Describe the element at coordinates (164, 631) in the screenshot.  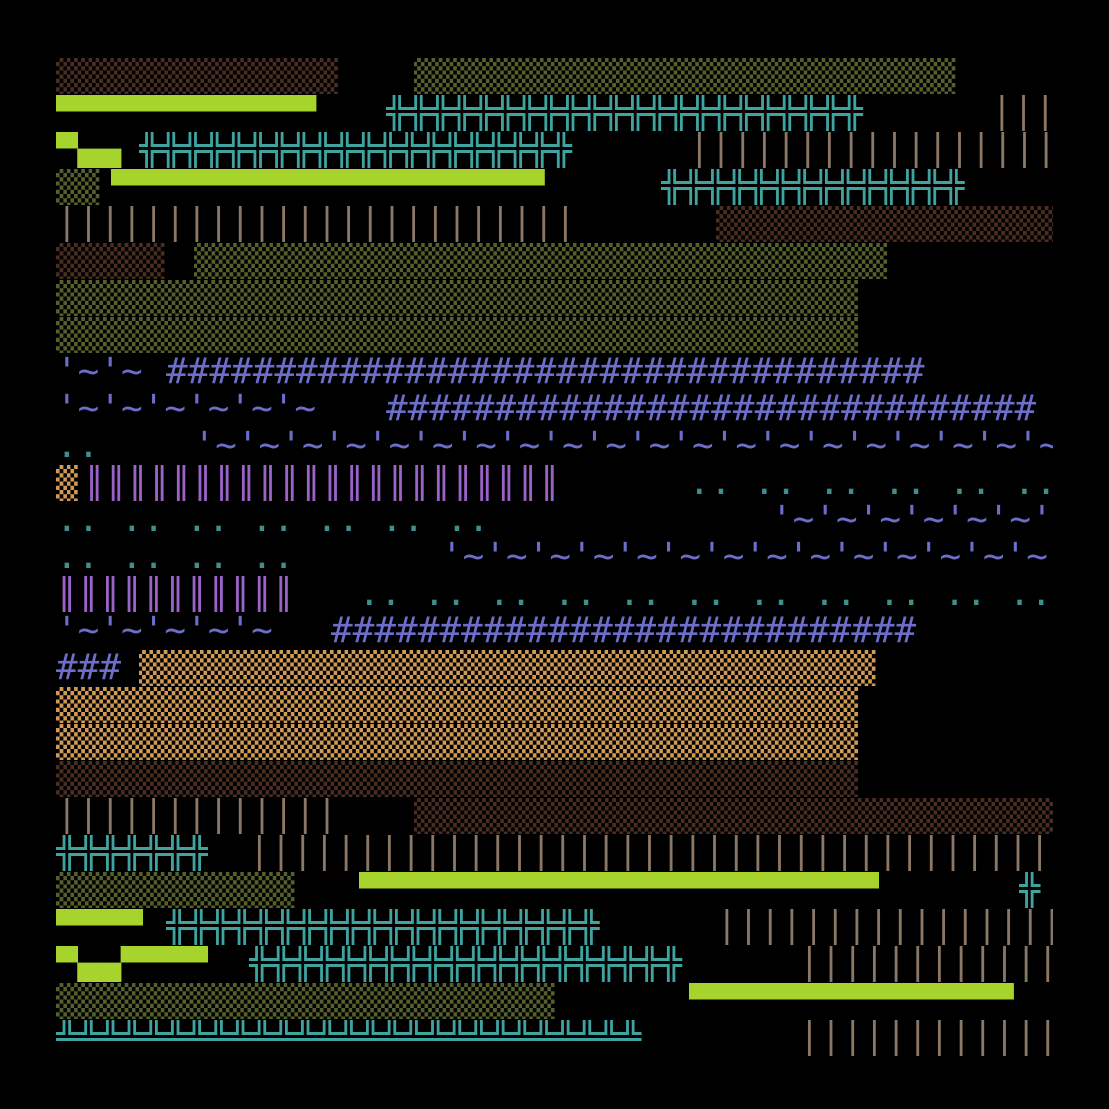
I see `ascii-segment: '~'~'~'~'~` at that location.